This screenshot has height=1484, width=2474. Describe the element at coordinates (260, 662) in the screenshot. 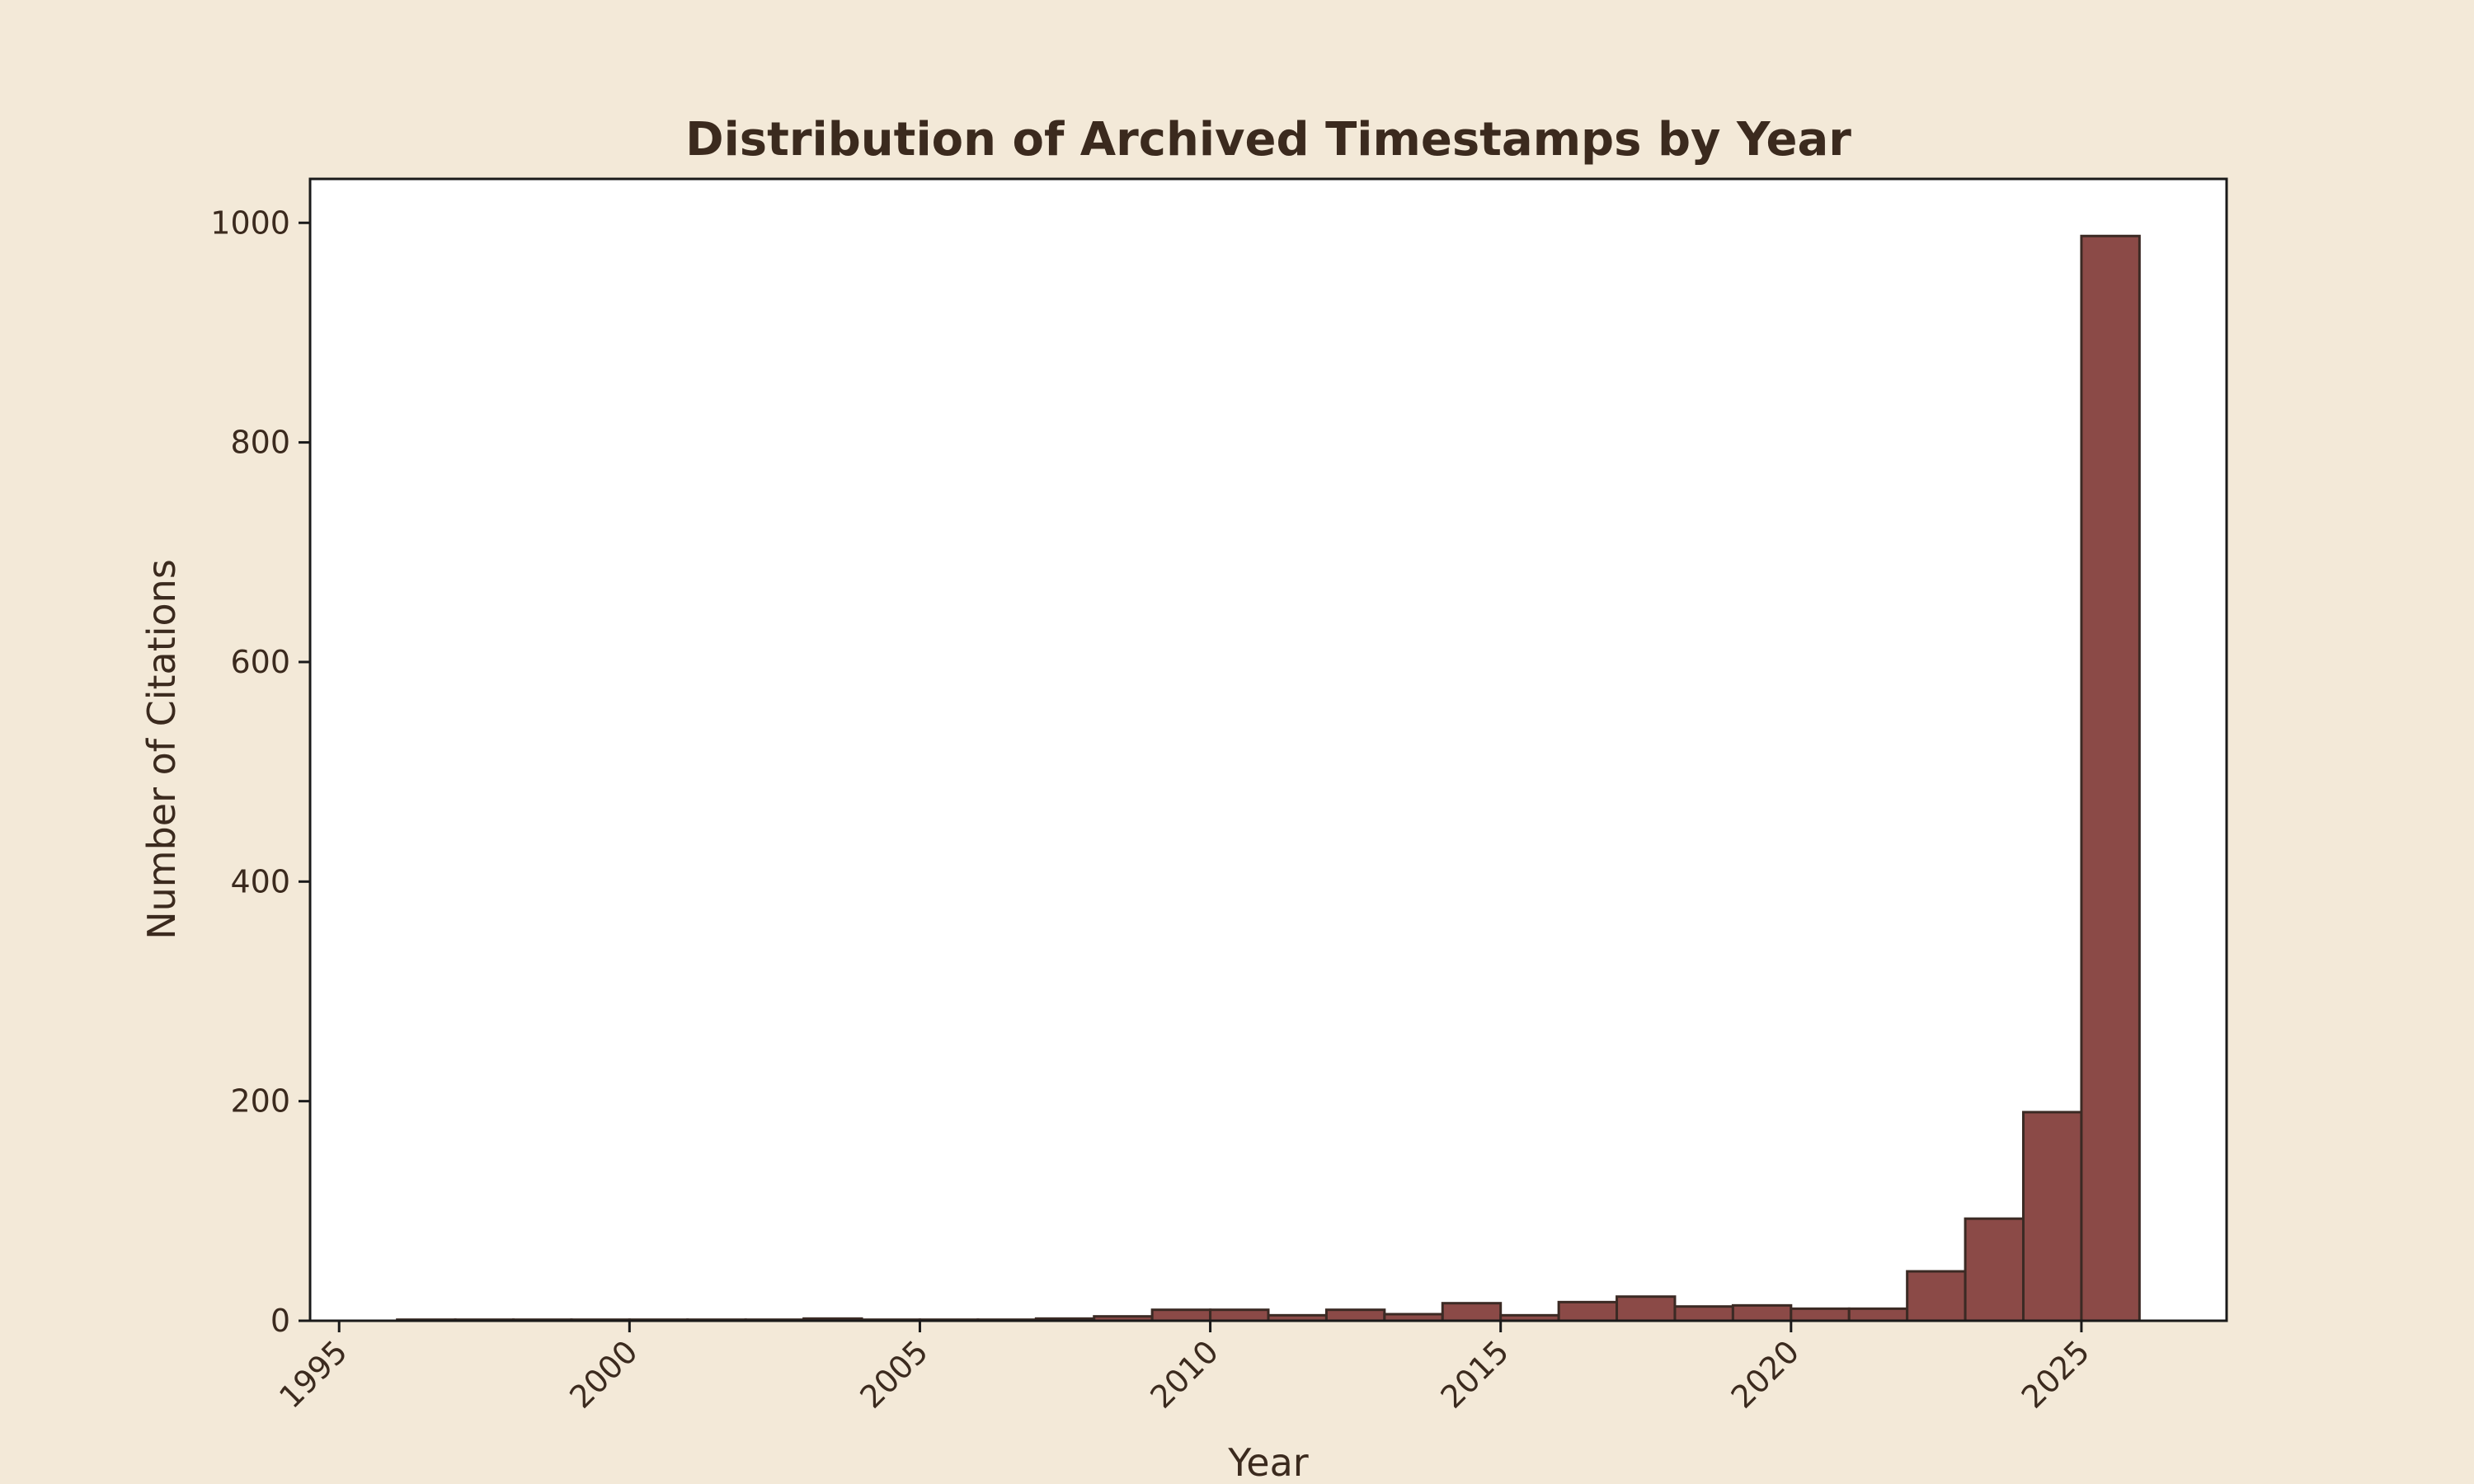

I see `y-tick-label-600: 600` at that location.